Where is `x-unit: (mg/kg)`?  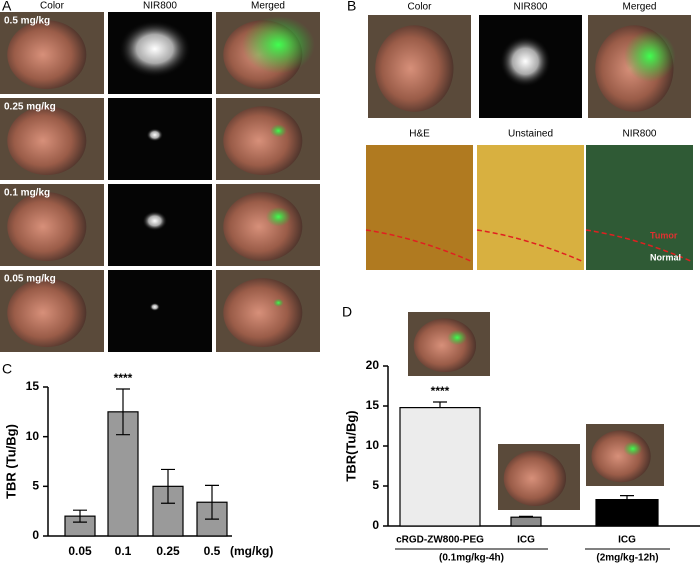 x-unit: (mg/kg) is located at coordinates (251, 551).